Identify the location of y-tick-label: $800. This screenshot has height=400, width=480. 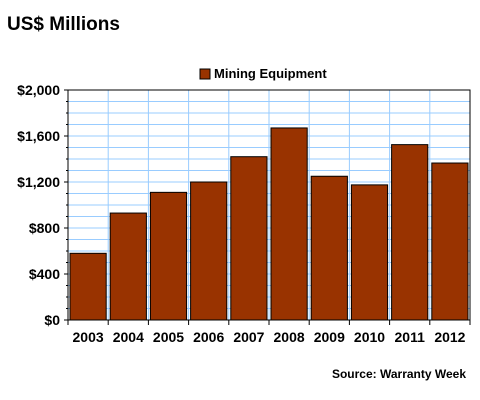
(44, 228).